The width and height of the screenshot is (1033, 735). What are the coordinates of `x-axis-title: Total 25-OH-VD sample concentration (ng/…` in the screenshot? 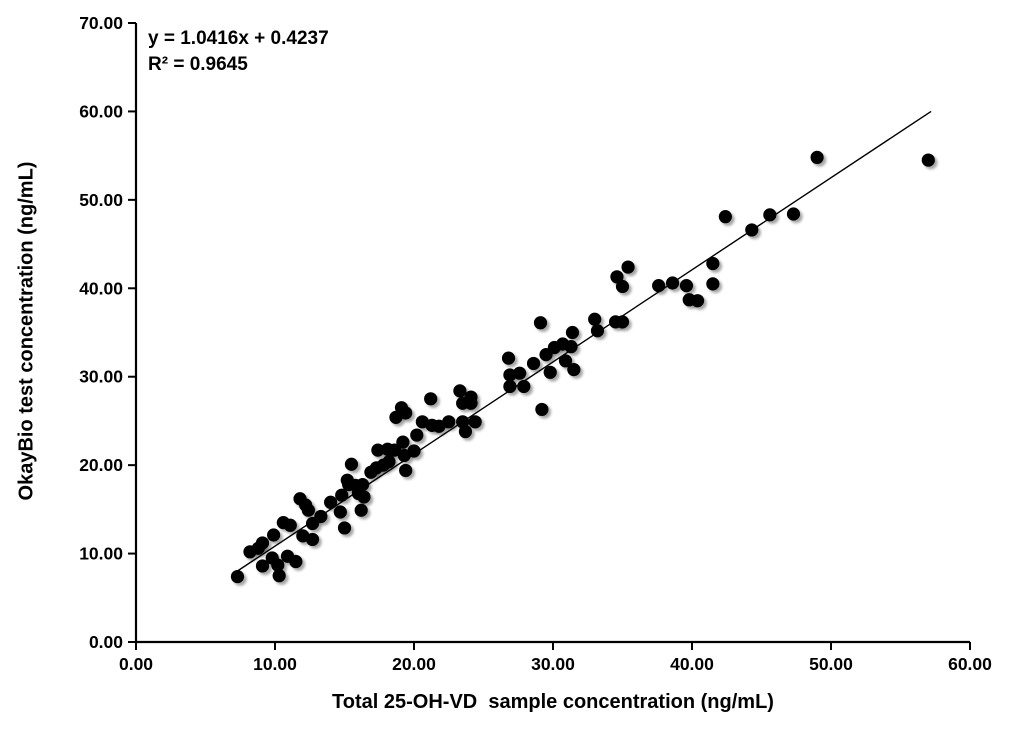 It's located at (553, 702).